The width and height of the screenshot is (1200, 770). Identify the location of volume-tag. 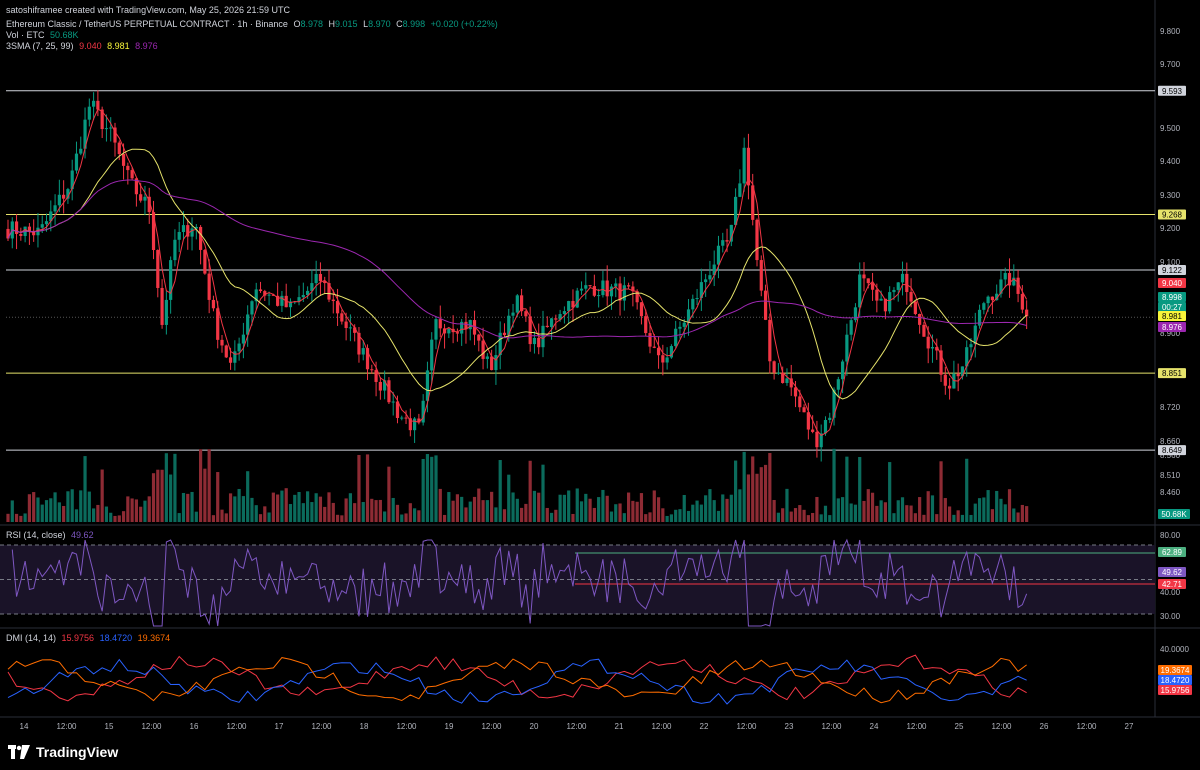
(1174, 514).